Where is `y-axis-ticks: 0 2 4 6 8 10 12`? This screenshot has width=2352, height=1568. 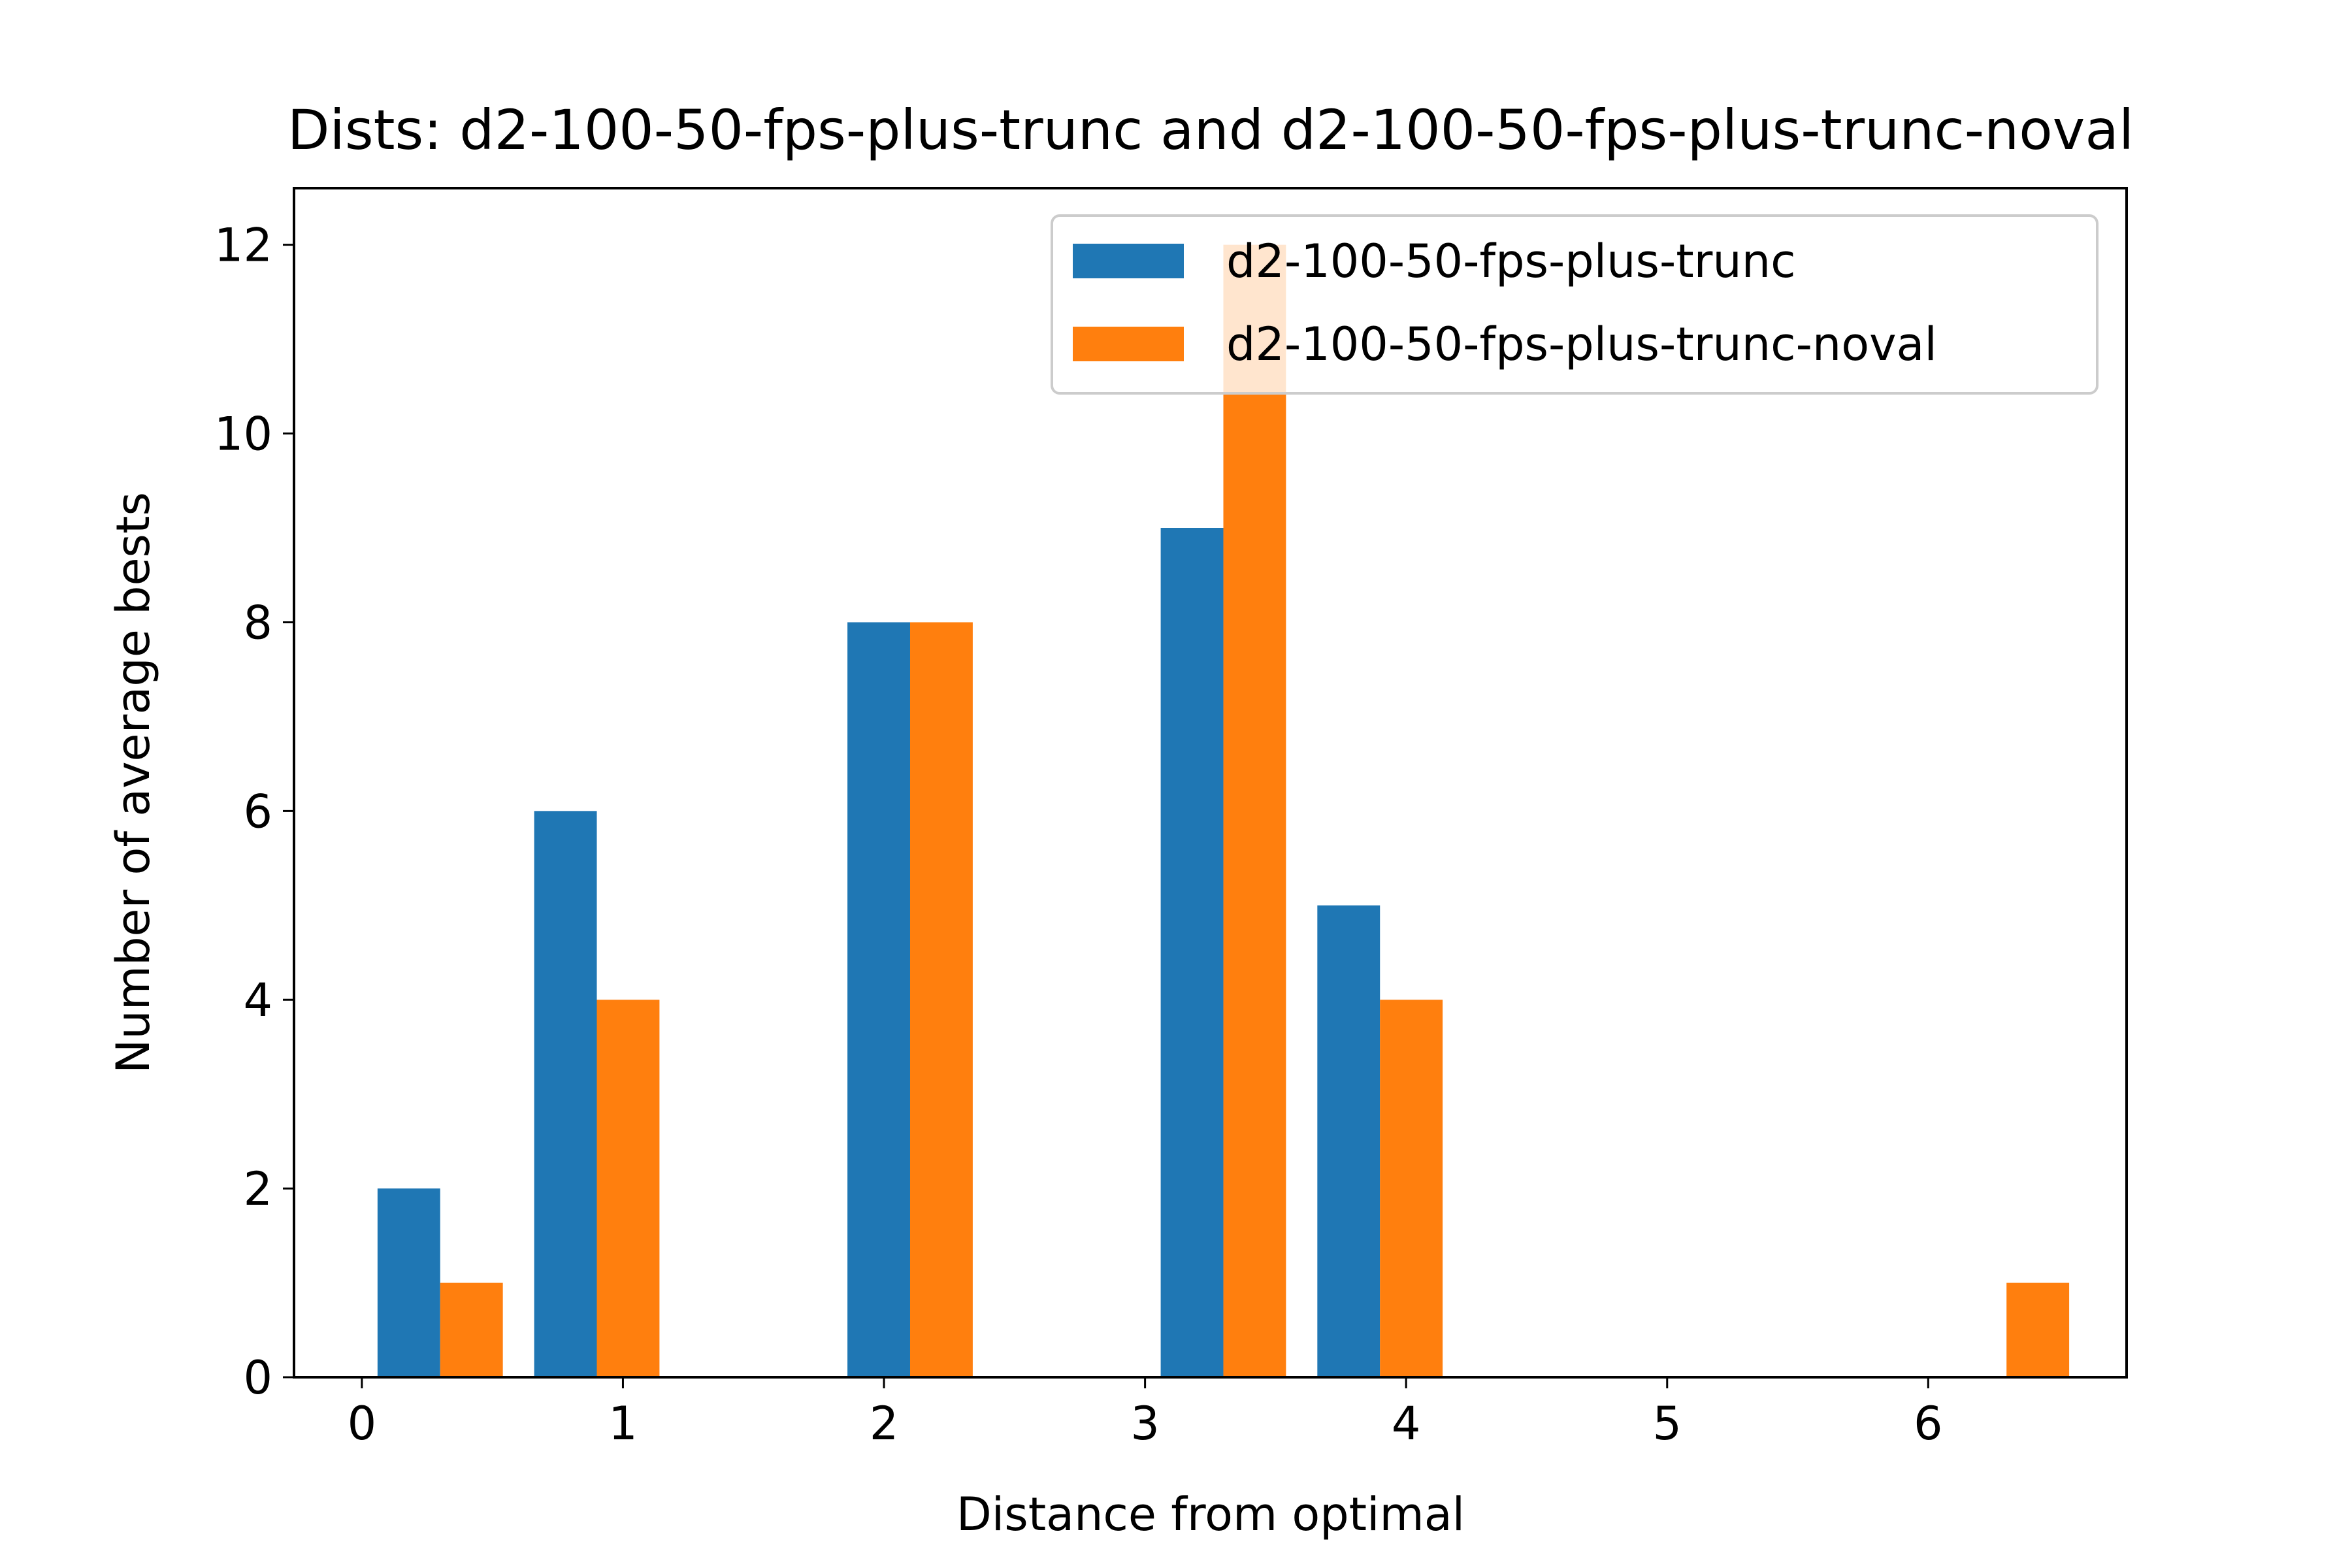 y-axis-ticks: 0 2 4 6 8 10 12 is located at coordinates (254, 812).